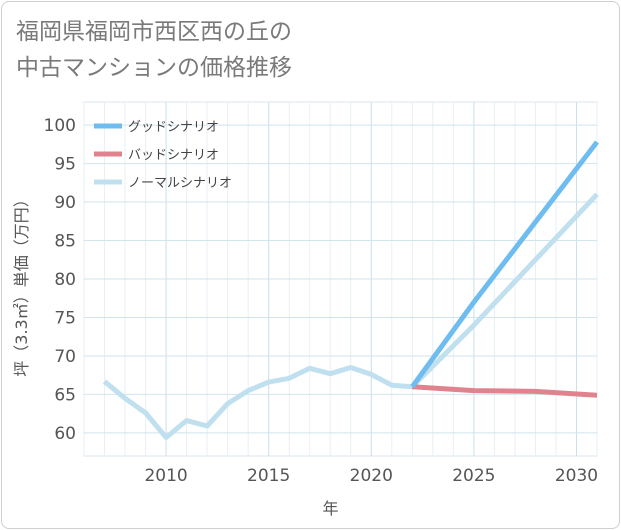 The image size is (621, 530). Describe the element at coordinates (65, 318) in the screenshot. I see `y-tick-label: 75` at that location.